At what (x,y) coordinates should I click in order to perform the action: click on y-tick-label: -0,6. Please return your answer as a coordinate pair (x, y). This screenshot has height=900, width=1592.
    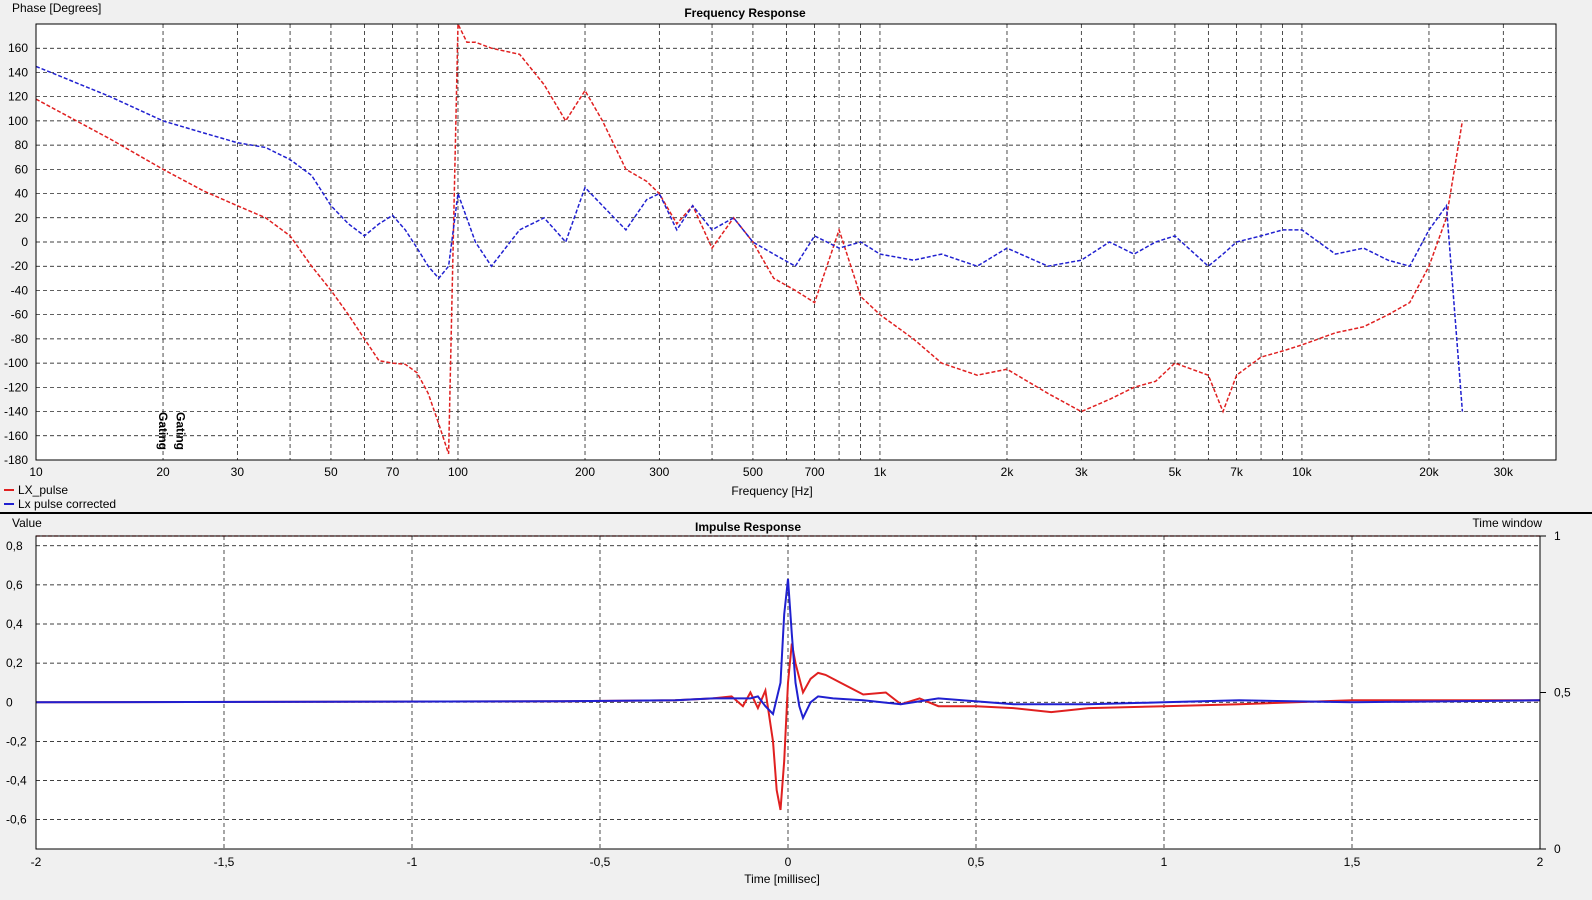
    Looking at the image, I should click on (16, 820).